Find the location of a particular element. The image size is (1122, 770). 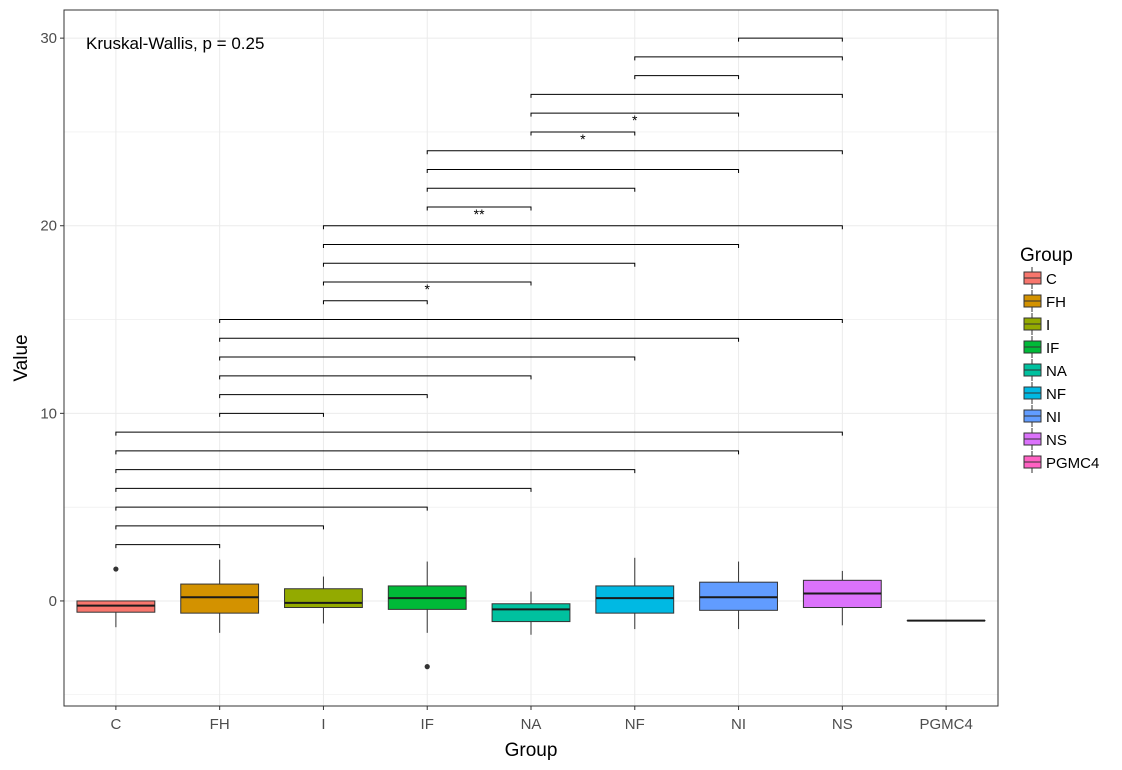

legend-item-pgmc4: PGMC4 is located at coordinates (1061, 462).